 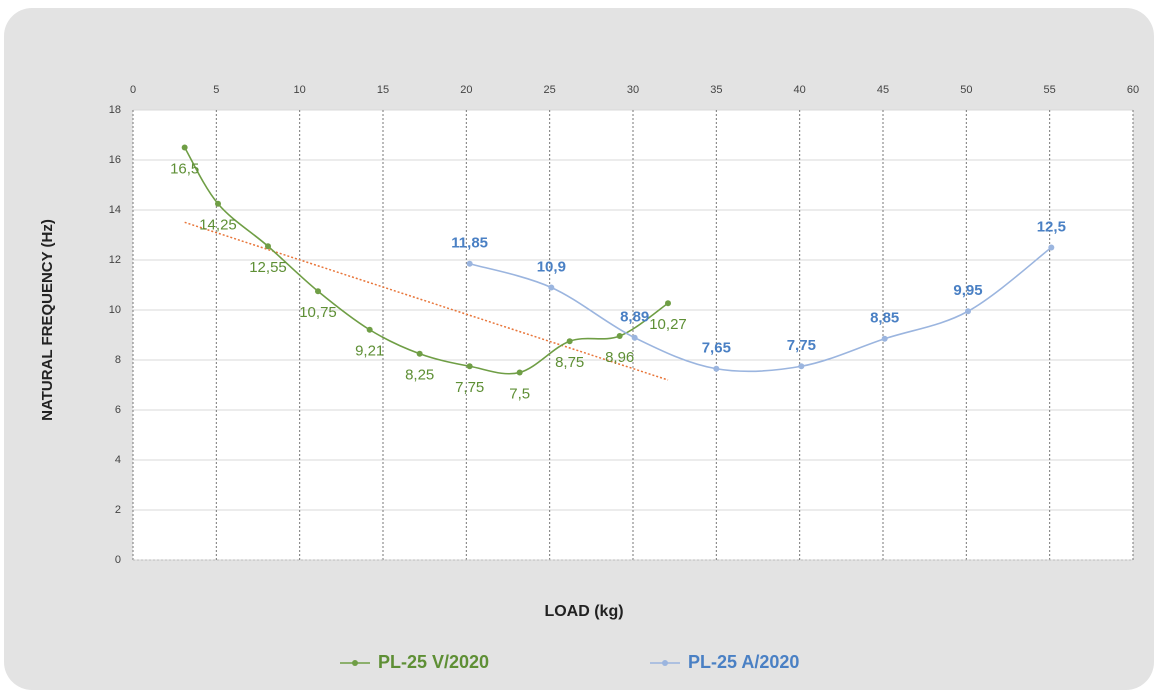 What do you see at coordinates (550, 90) in the screenshot?
I see `x-tick-label: 25` at bounding box center [550, 90].